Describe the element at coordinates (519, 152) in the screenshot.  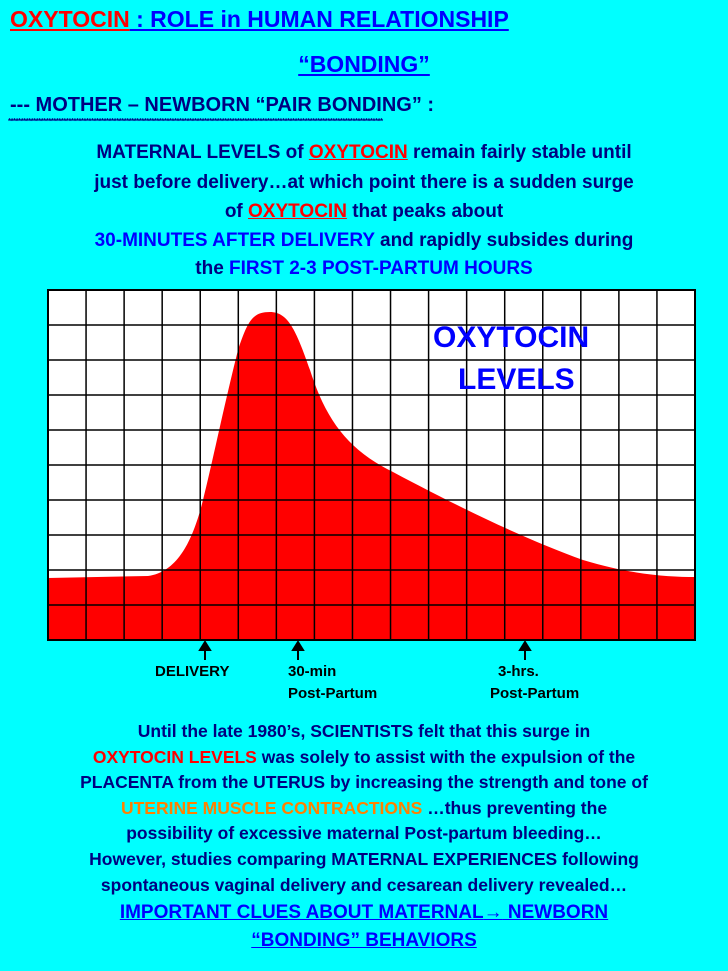
I see `text-segment: remain fairly stable until` at that location.